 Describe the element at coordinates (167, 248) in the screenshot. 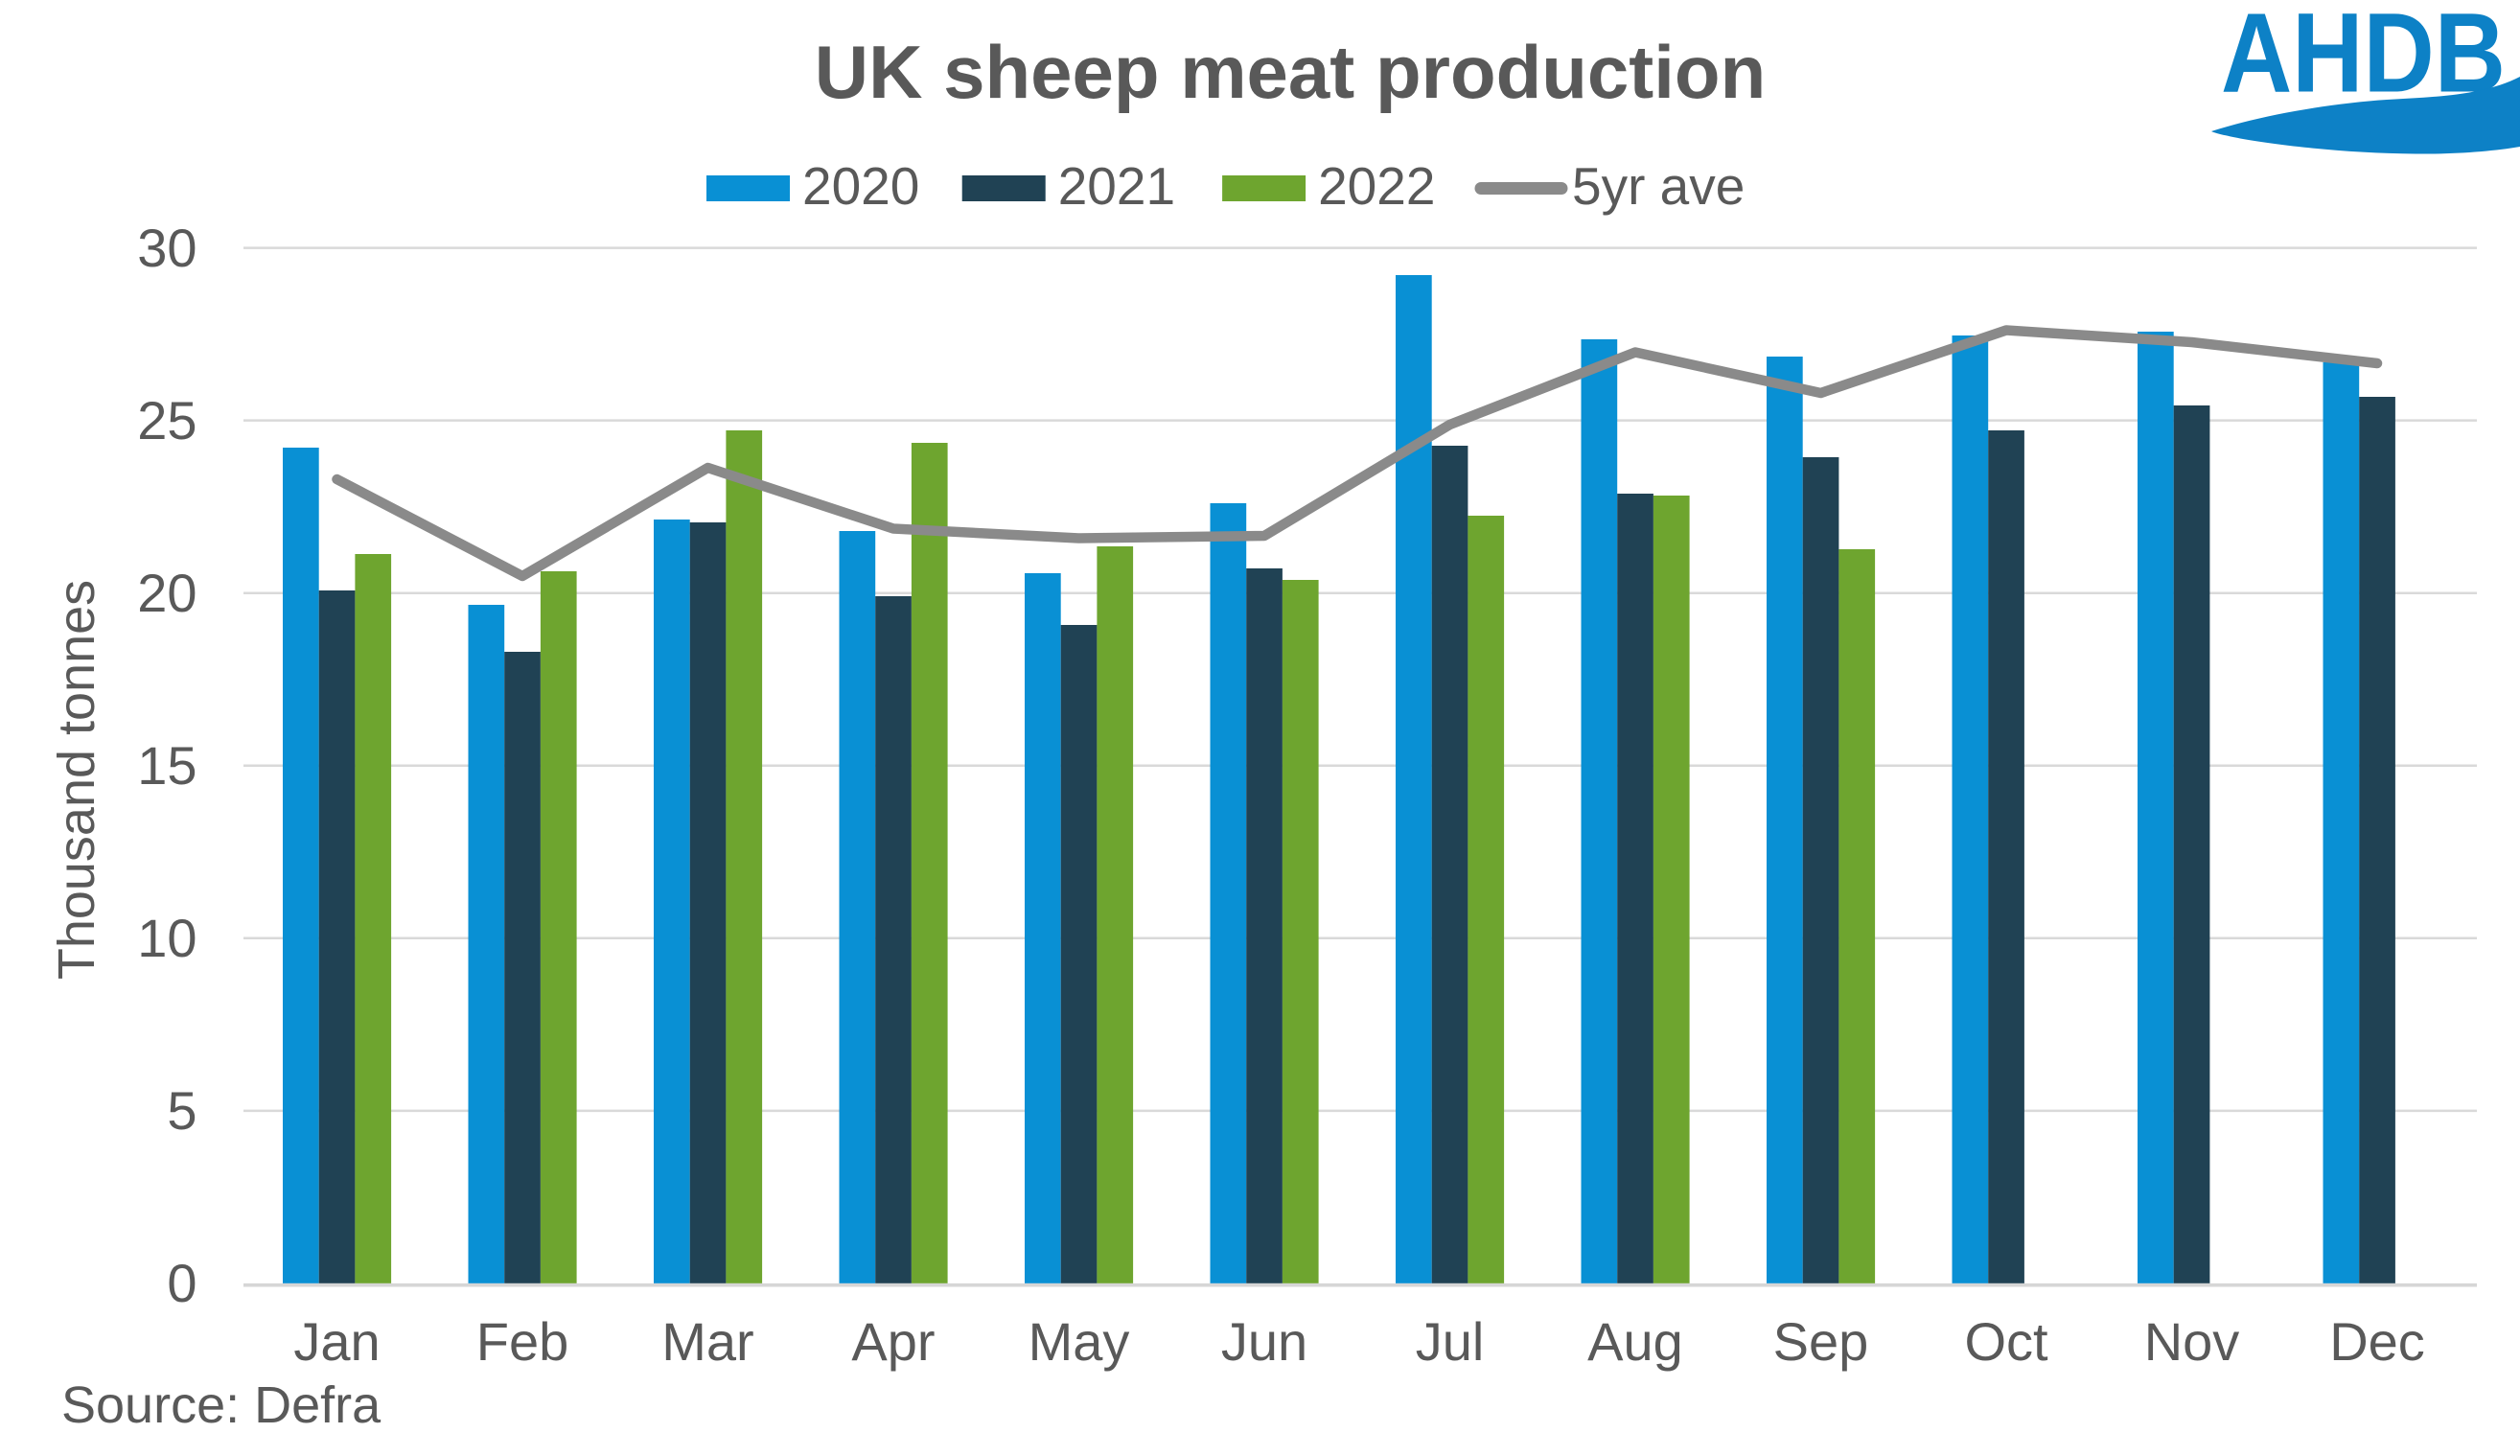

I see `svg-text: 30` at that location.